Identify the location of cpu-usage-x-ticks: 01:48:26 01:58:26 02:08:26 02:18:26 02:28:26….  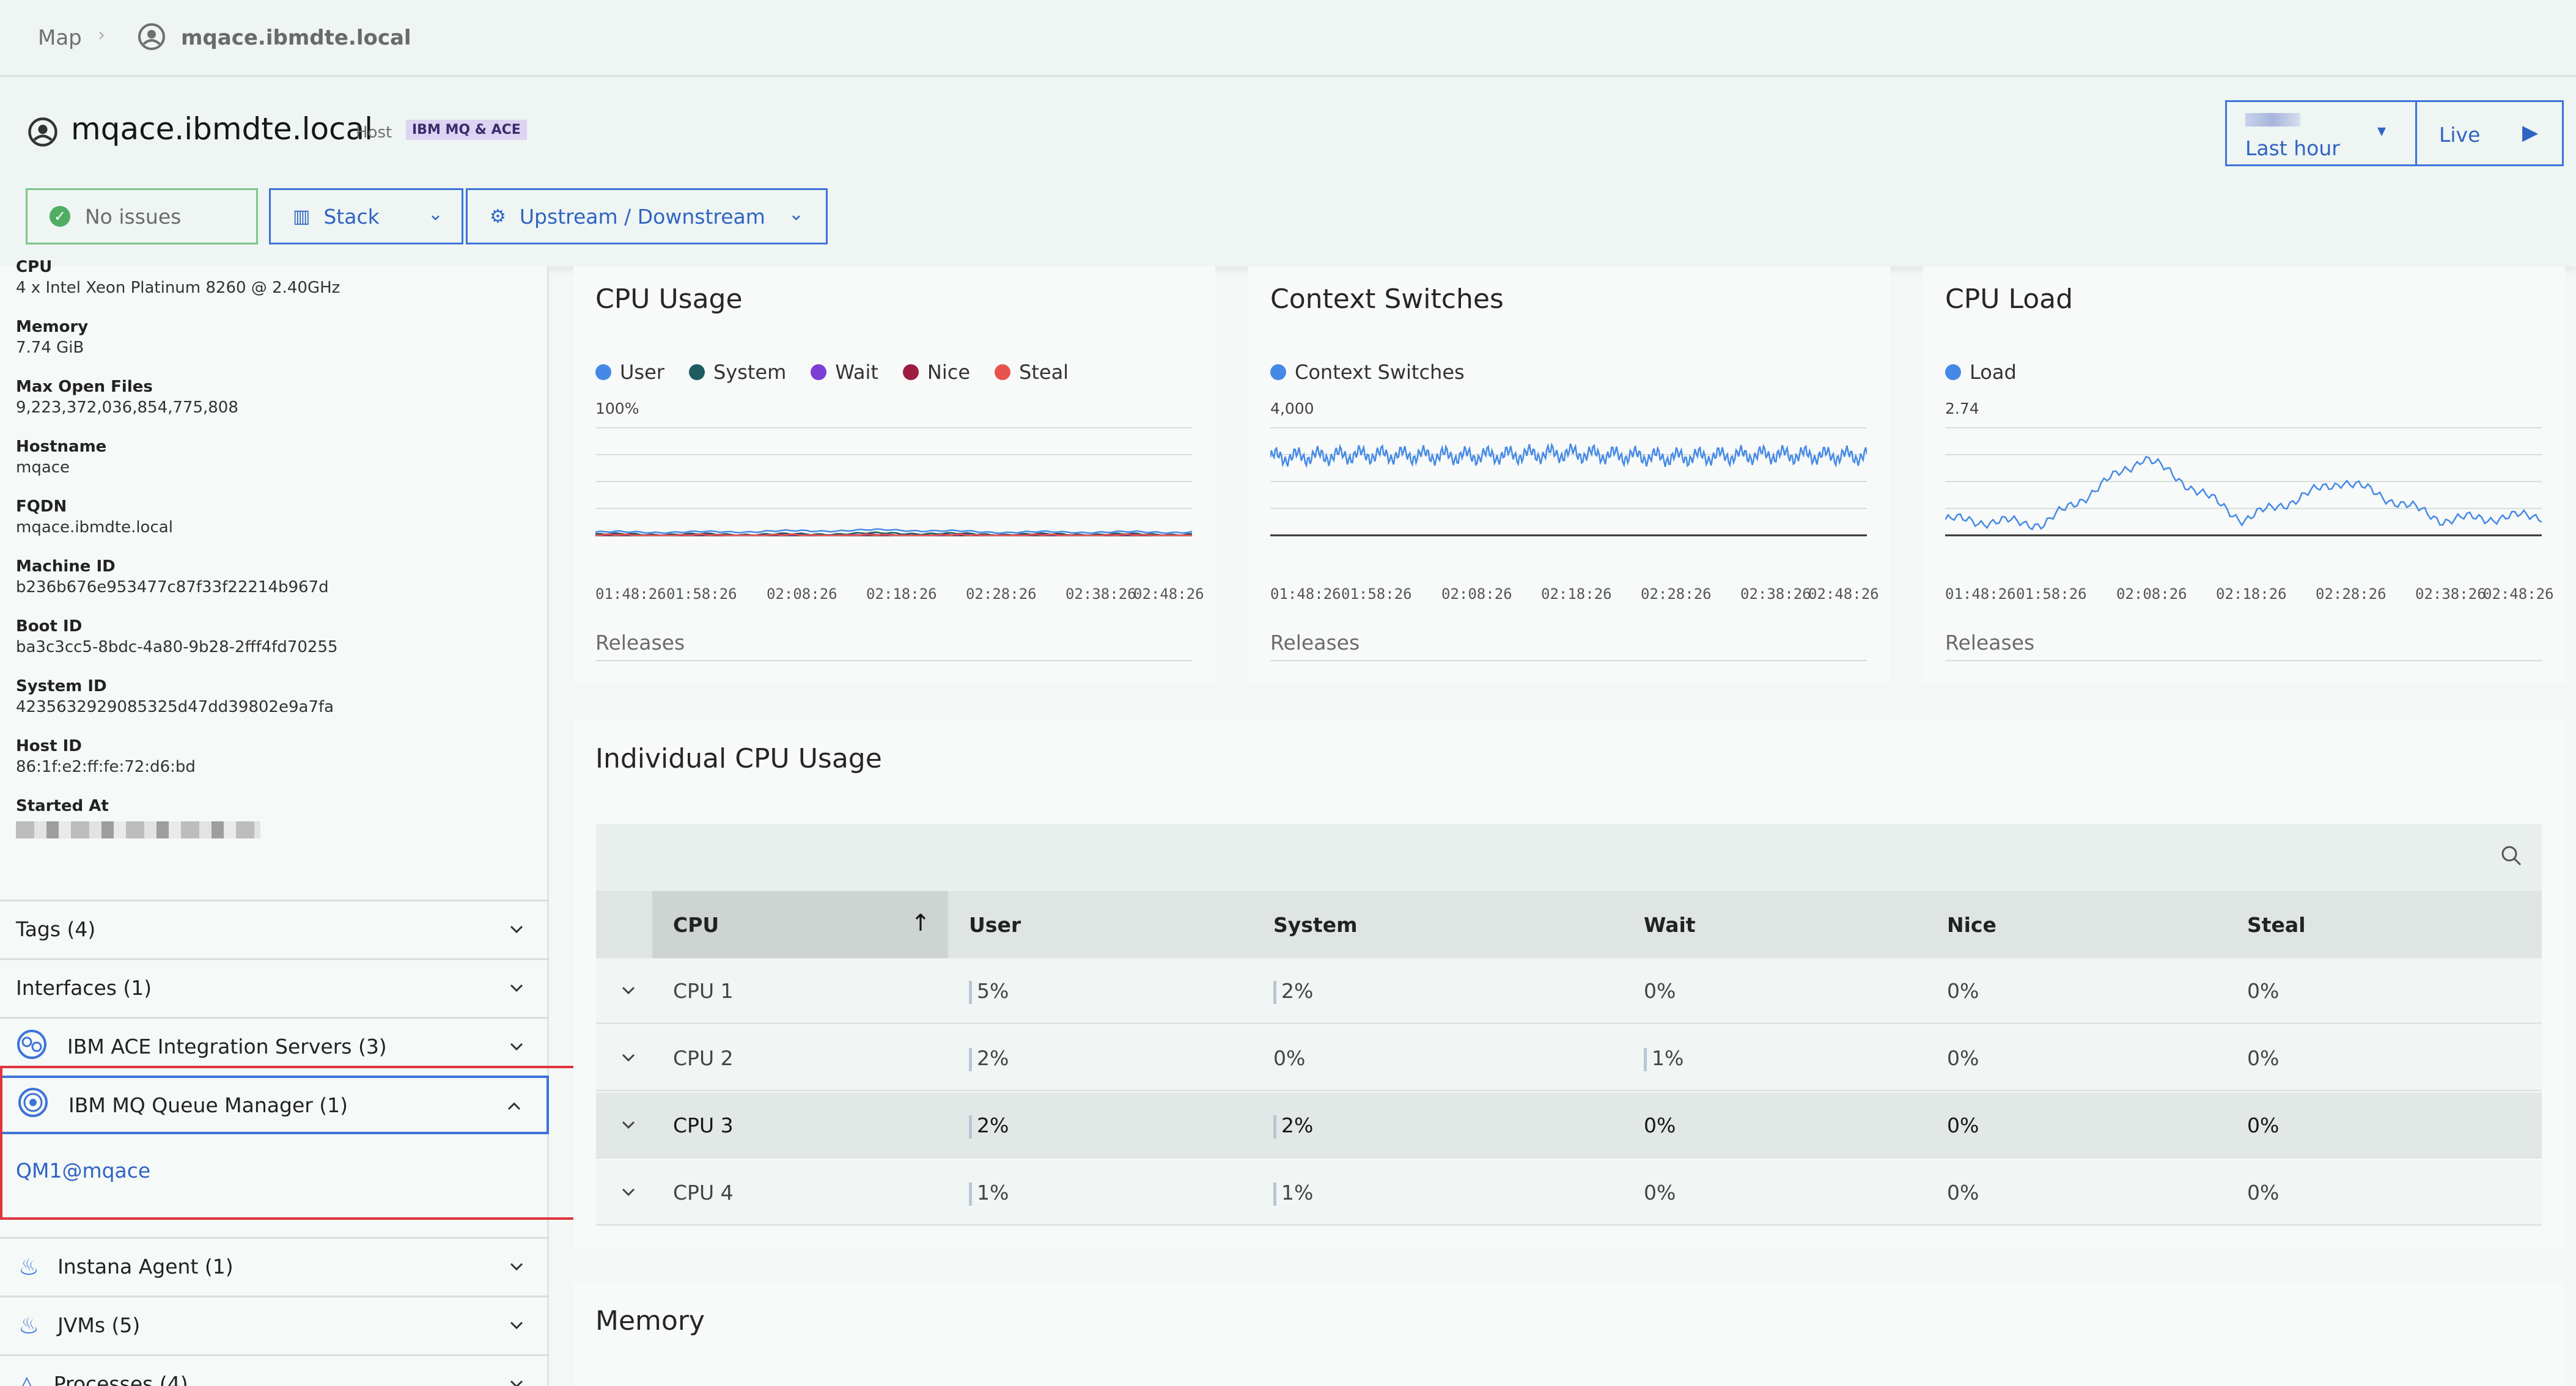
(899, 595).